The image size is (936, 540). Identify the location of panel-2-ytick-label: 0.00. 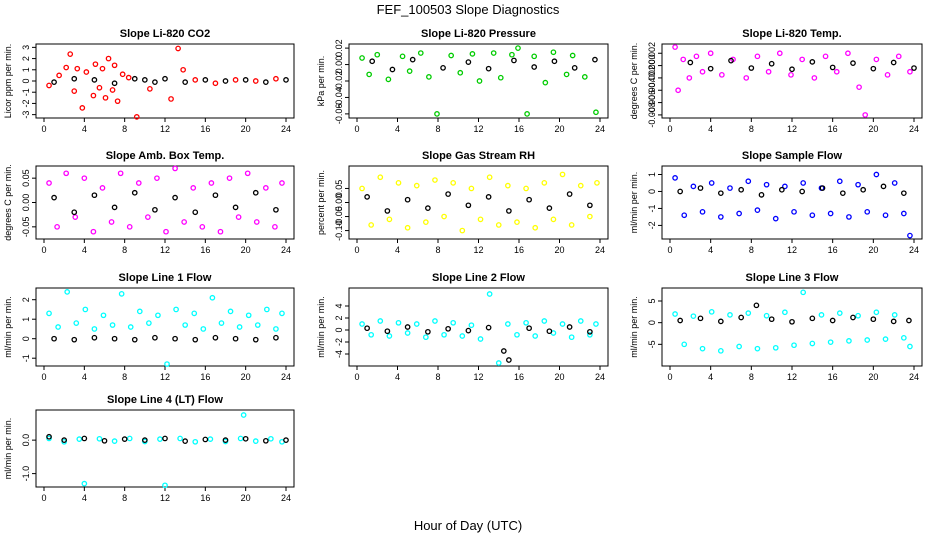
(339, 65).